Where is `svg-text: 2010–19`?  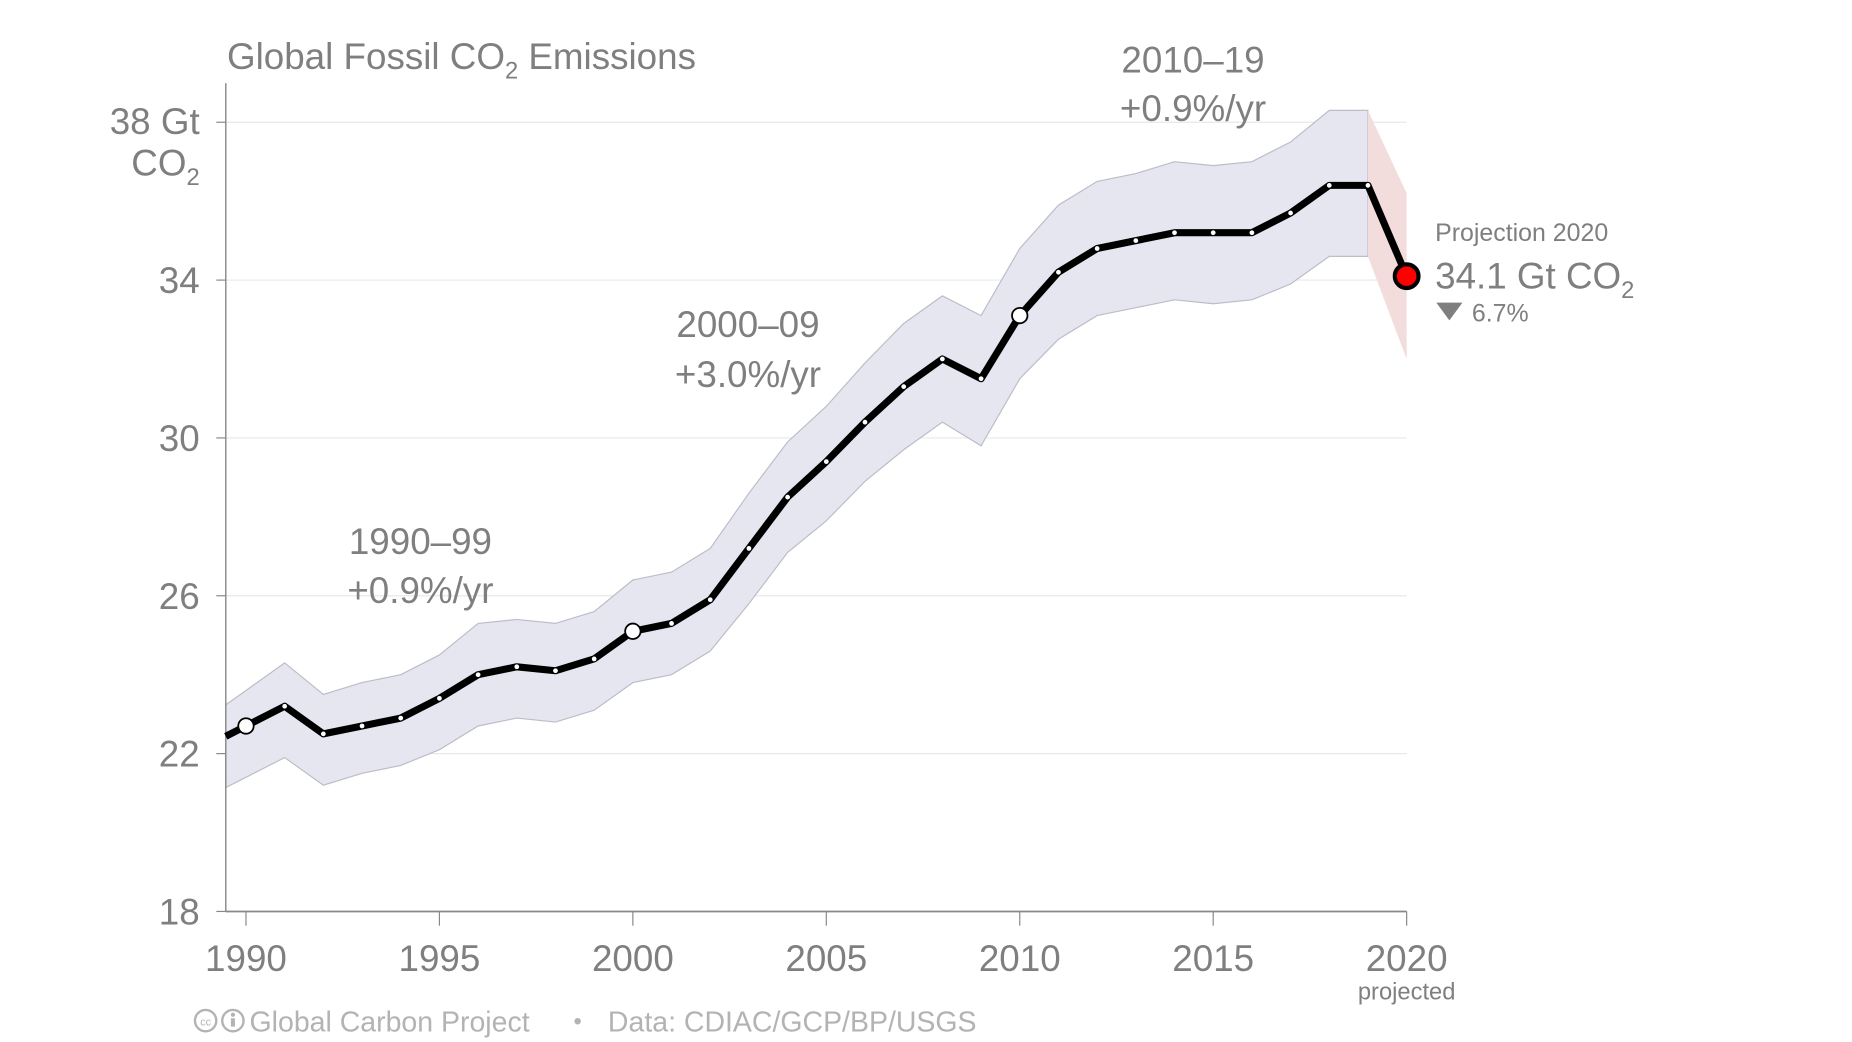 svg-text: 2010–19 is located at coordinates (1192, 59).